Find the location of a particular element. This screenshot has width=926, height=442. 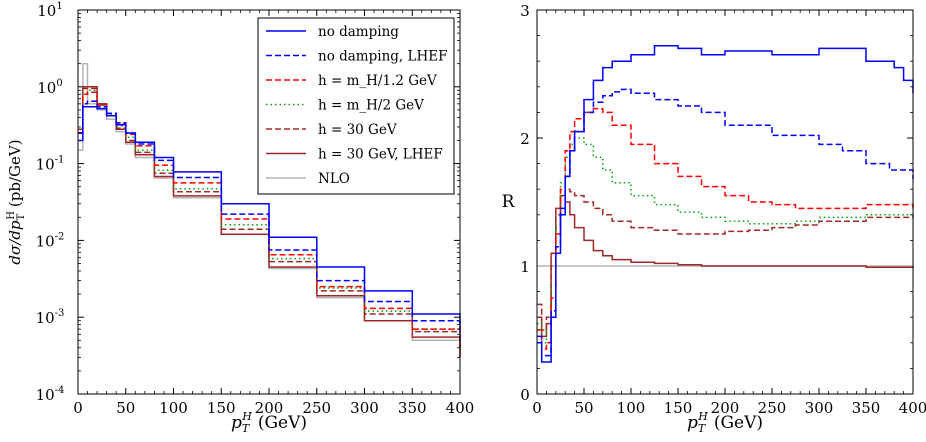

y-tick-label: 2 is located at coordinates (525, 139).